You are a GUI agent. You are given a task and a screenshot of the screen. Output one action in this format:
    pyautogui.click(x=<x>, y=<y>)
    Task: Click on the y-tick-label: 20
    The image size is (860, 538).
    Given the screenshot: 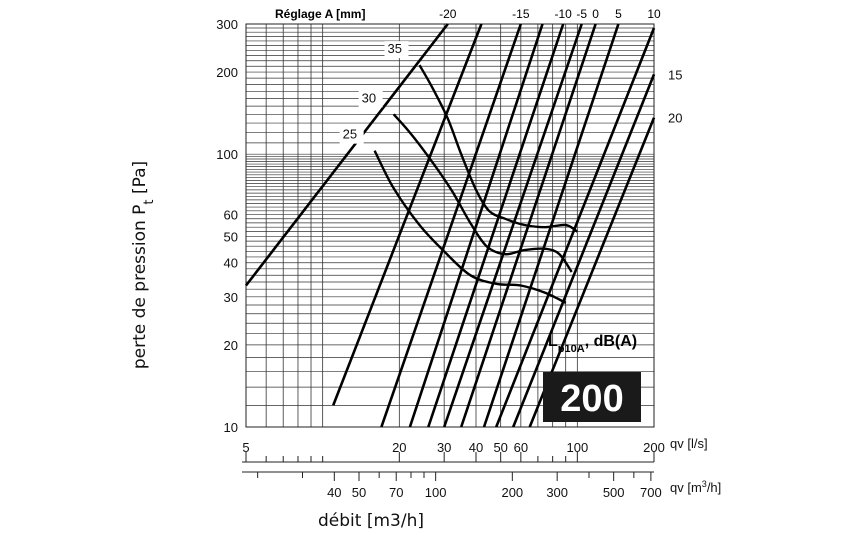 What is the action you would take?
    pyautogui.click(x=231, y=345)
    